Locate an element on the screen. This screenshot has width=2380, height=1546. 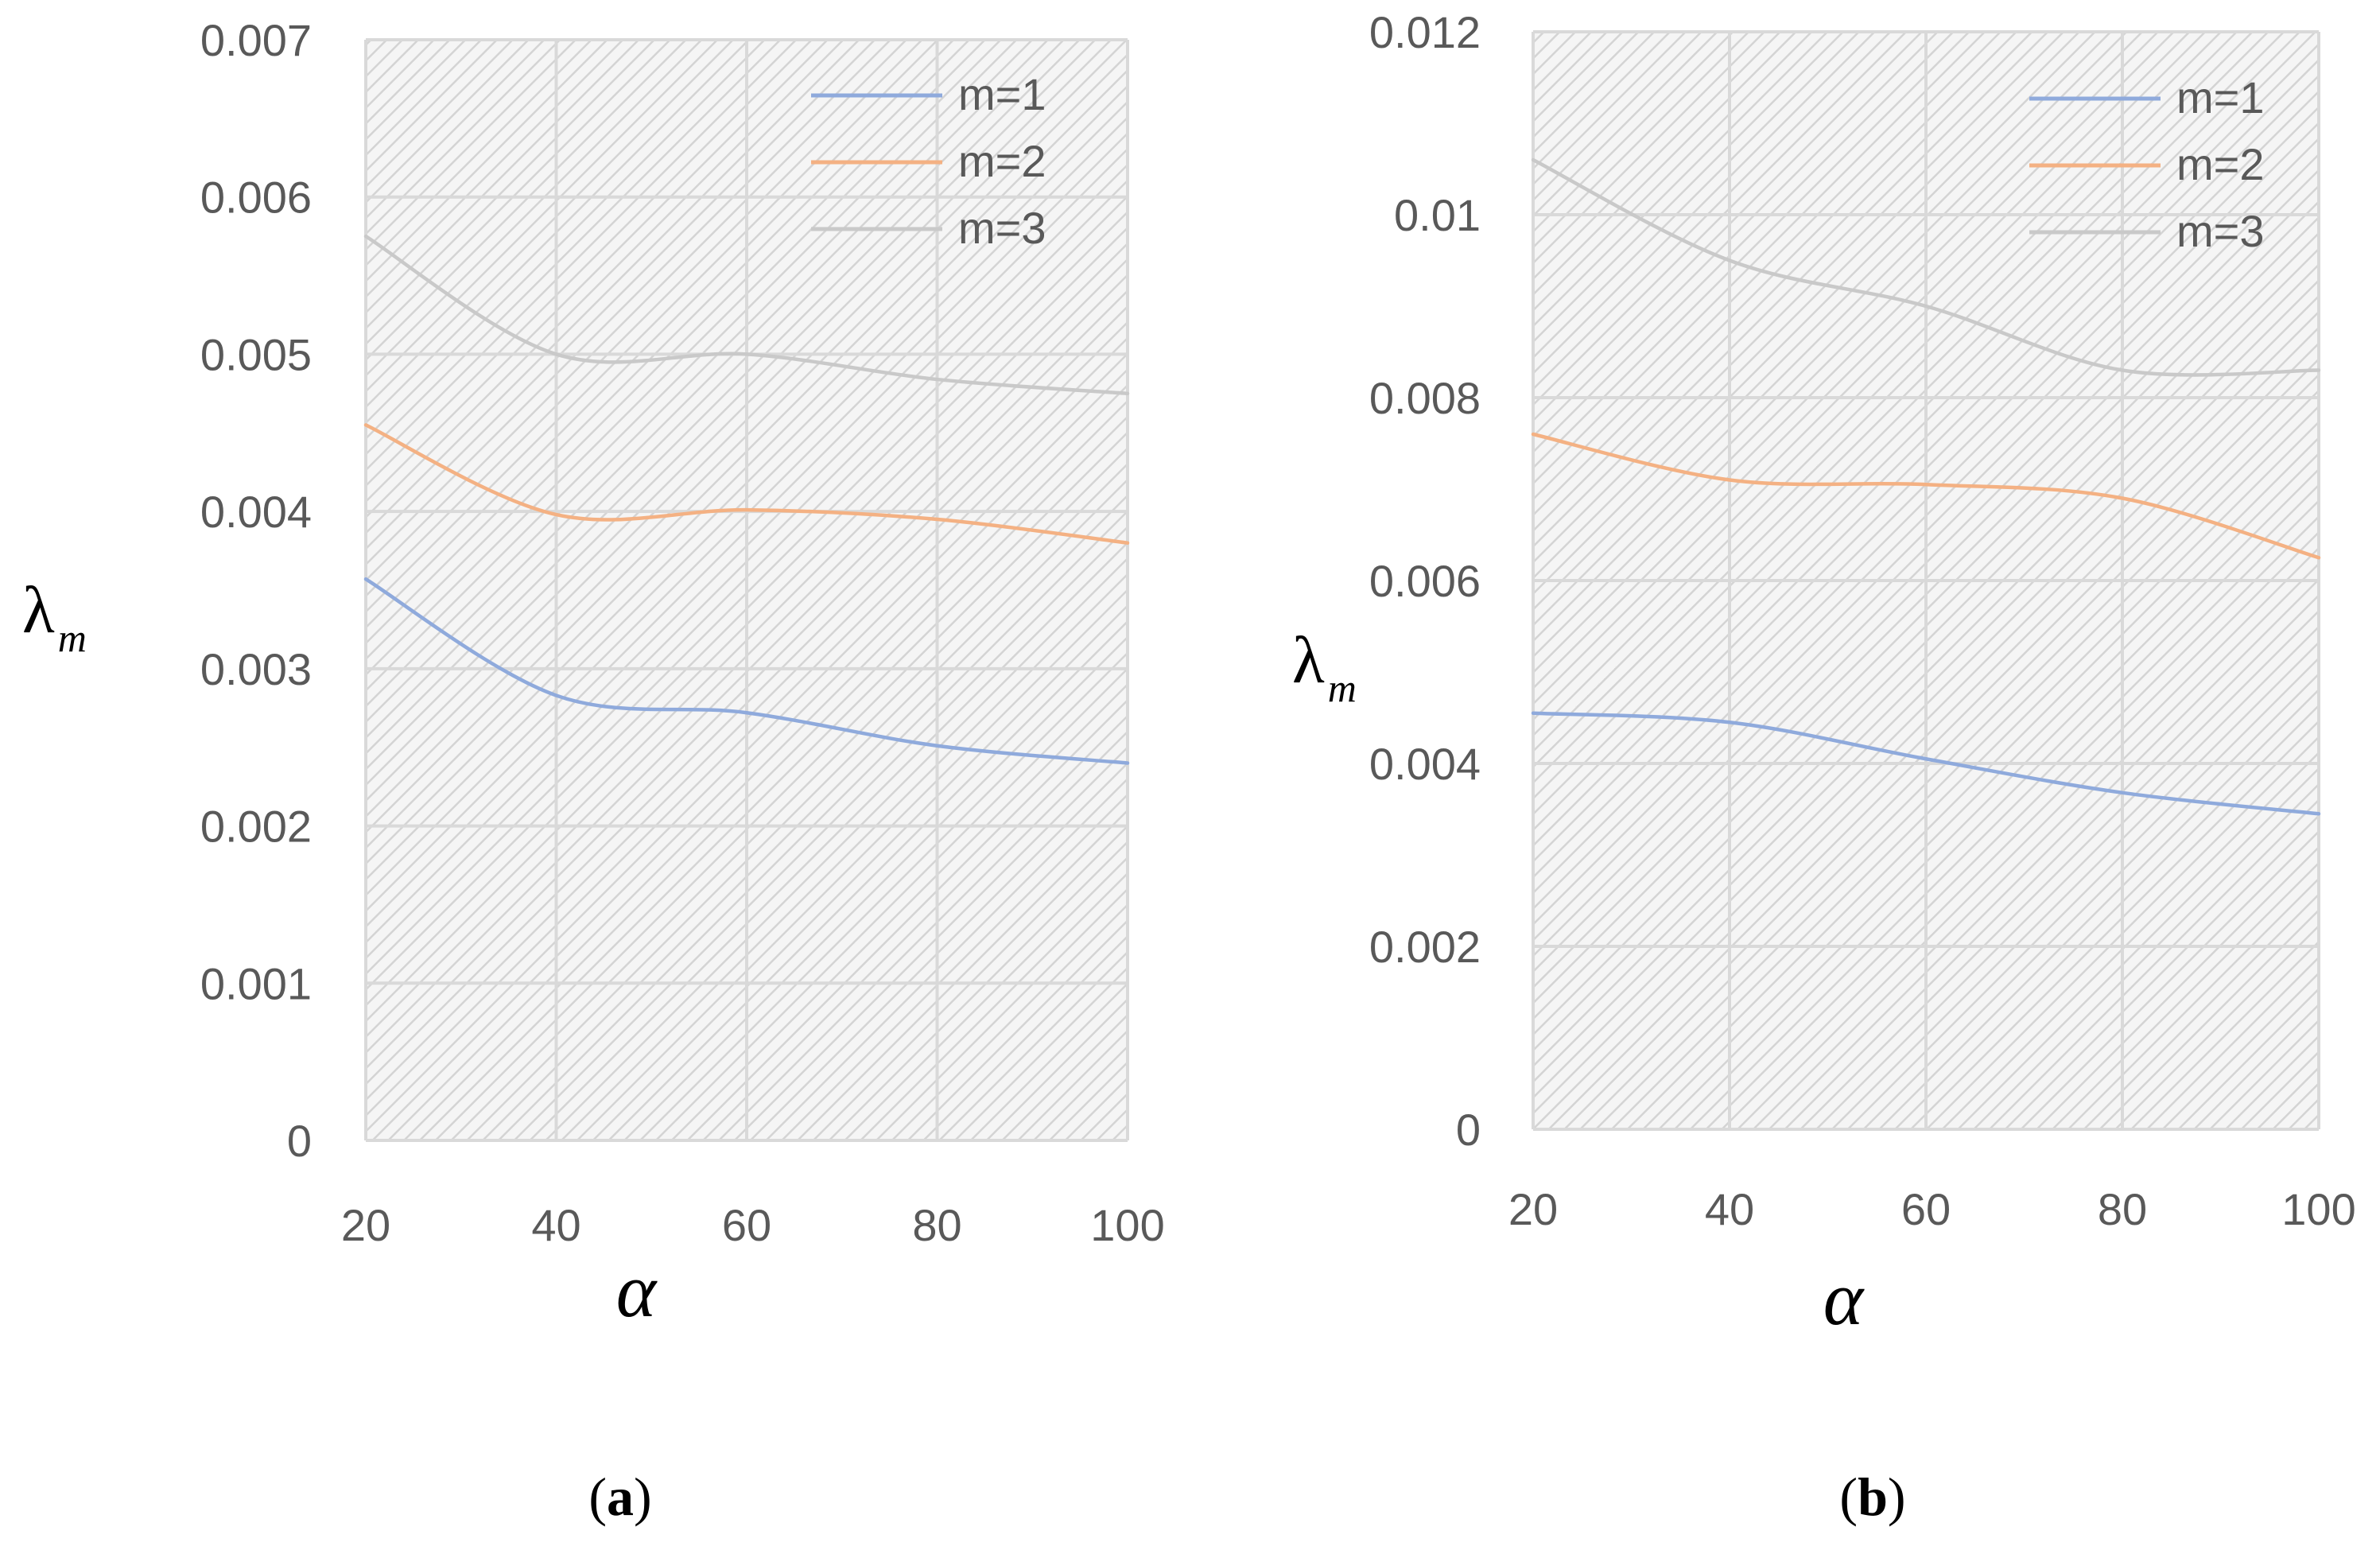
y-tick-label: 0.007 is located at coordinates (256, 40).